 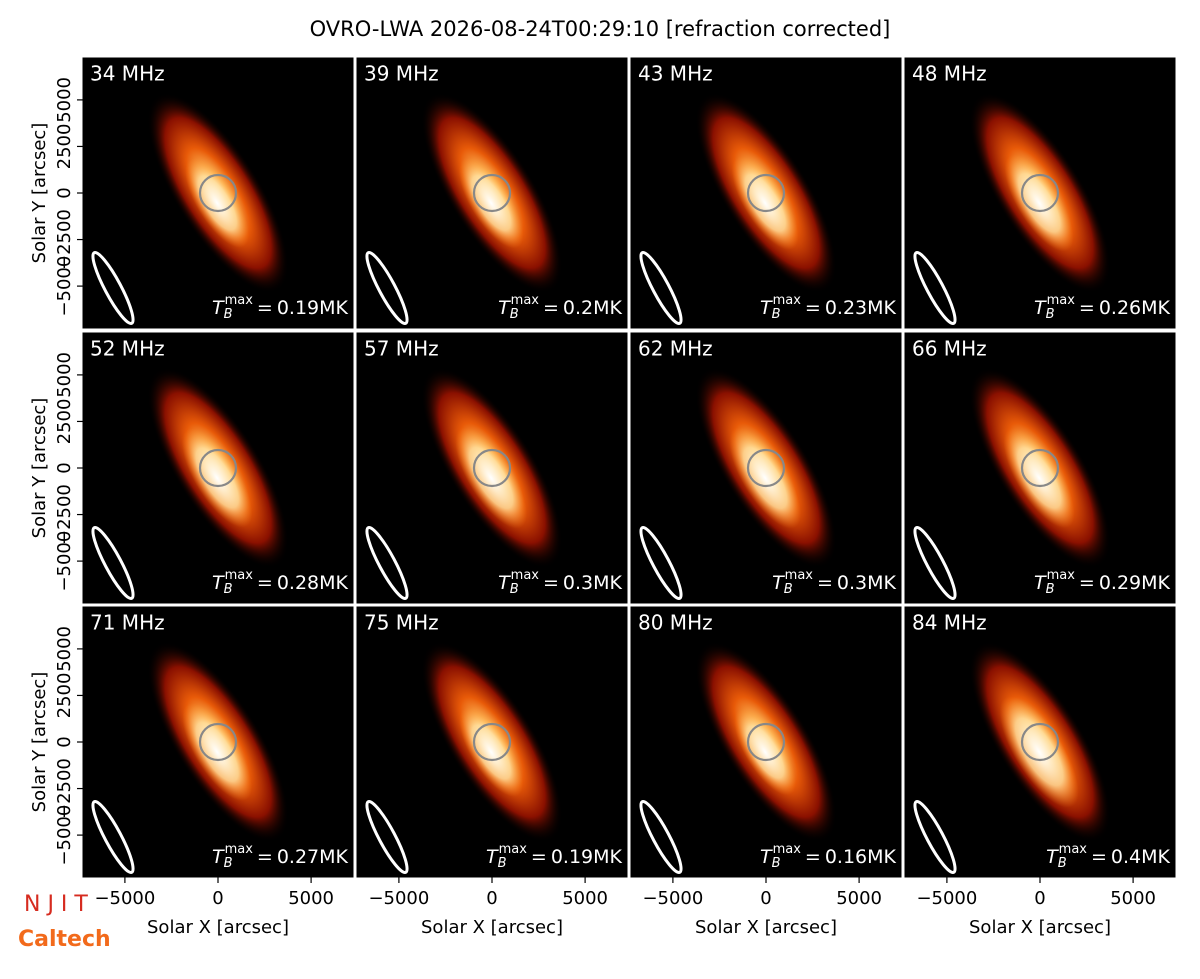 What do you see at coordinates (834, 582) in the screenshot?
I see `tb-label: TBmax = 0.3MK` at bounding box center [834, 582].